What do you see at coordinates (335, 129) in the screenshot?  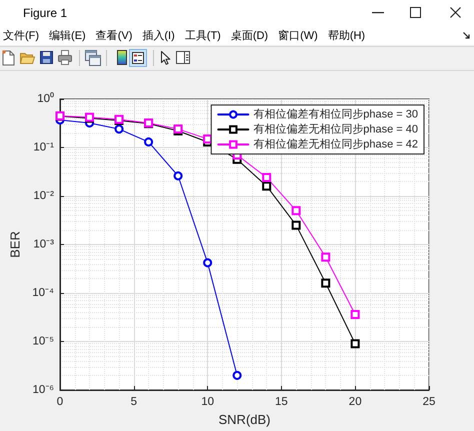 I see `legend-label: 有相位偏差无相位同步phase = 40` at bounding box center [335, 129].